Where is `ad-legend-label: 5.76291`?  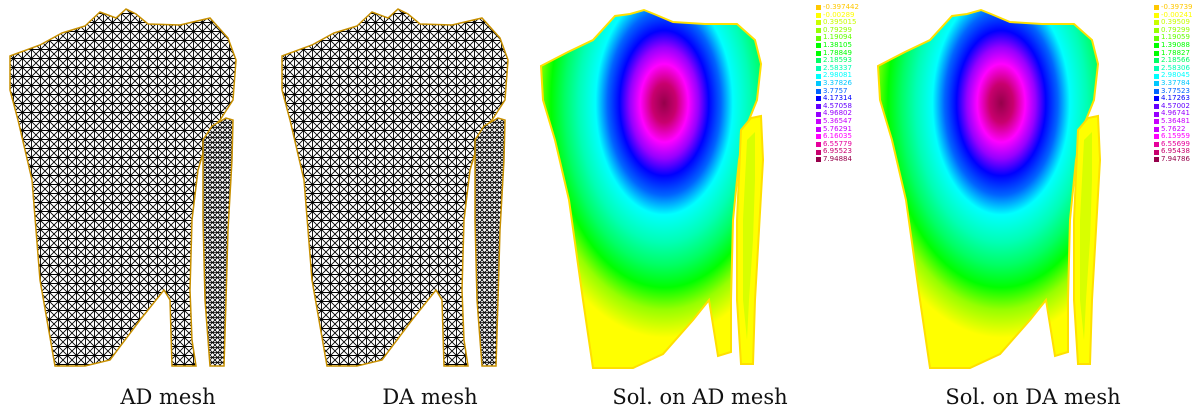 ad-legend-label: 5.76291 is located at coordinates (837, 128).